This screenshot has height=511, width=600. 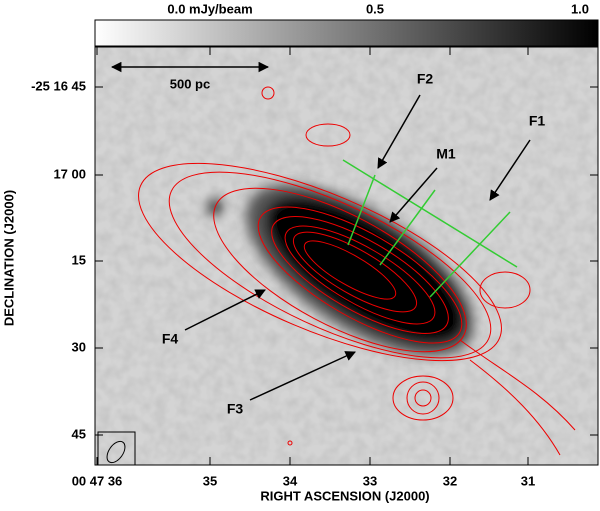 I want to click on x-tick-label: 32, so click(x=450, y=480).